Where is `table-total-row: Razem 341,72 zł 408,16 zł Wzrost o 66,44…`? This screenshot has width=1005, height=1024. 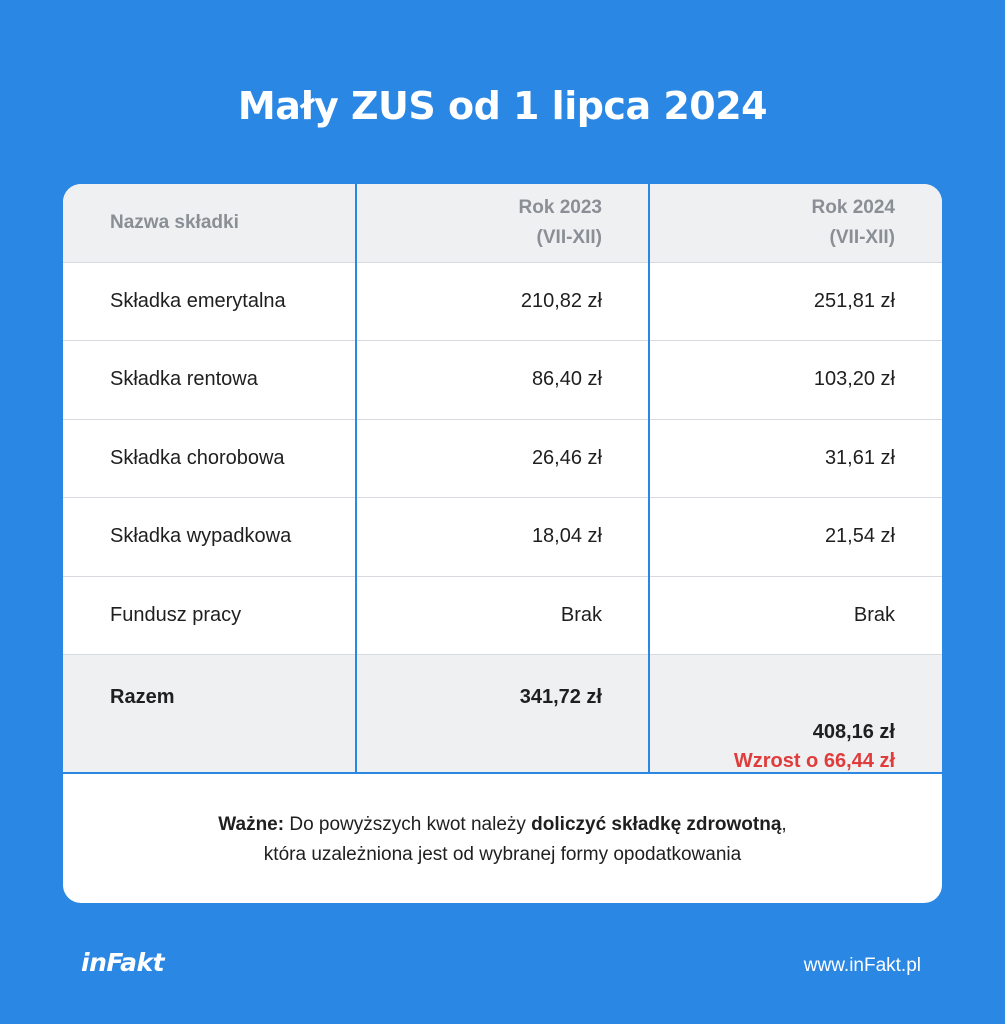 table-total-row: Razem 341,72 zł 408,16 zł Wzrost o 66,44… is located at coordinates (502, 713).